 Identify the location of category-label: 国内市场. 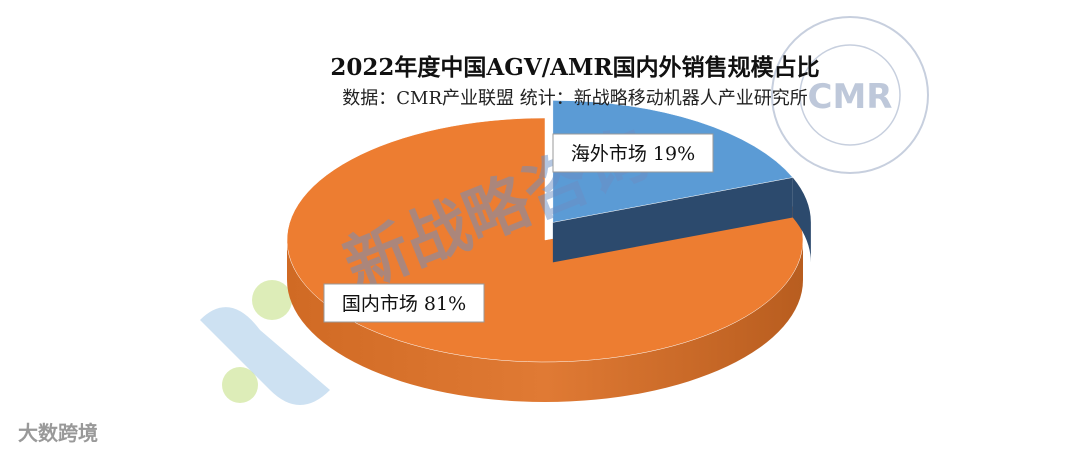
(380, 304).